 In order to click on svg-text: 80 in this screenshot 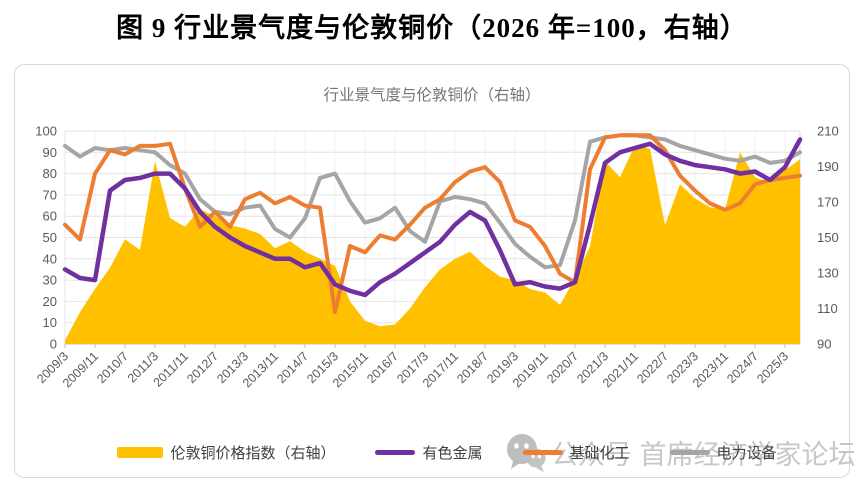, I will do `click(50, 173)`.